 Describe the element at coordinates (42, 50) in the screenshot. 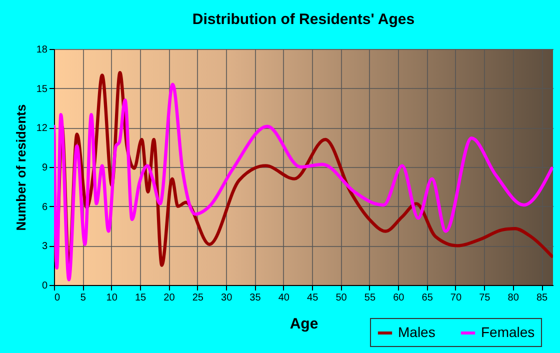

I see `y-tick-label: 18` at that location.